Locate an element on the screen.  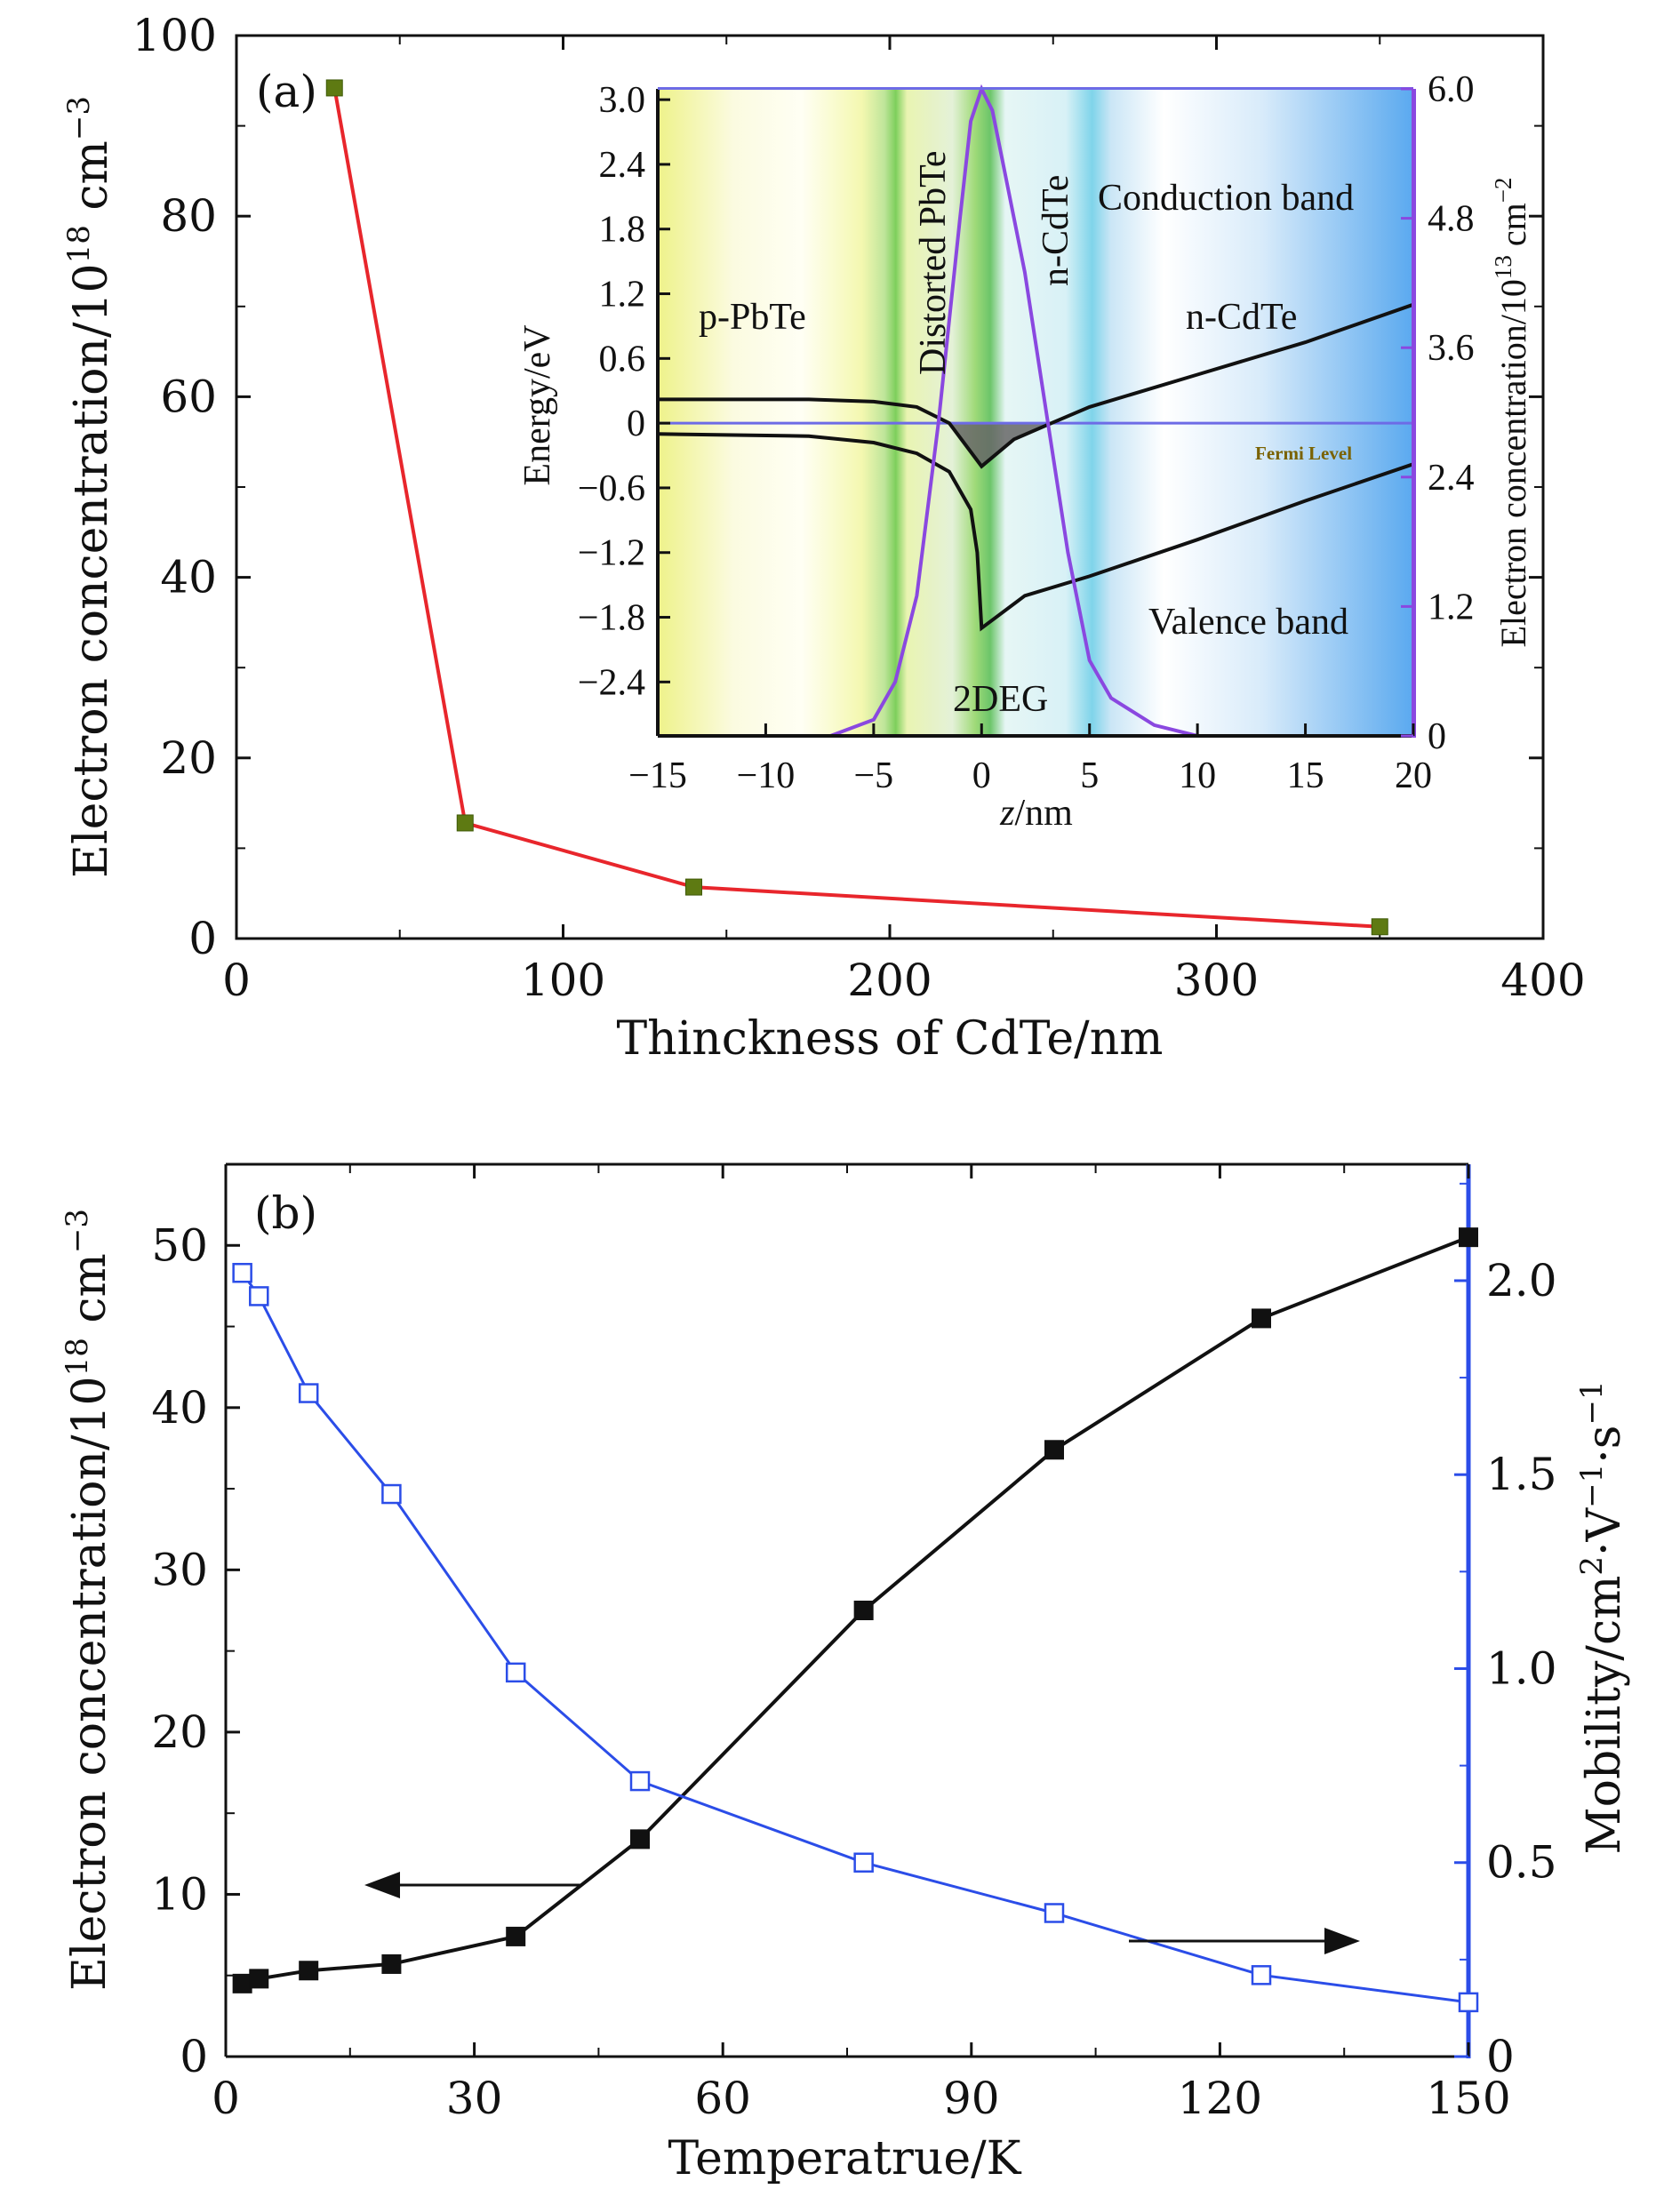
panel-b-x-tick-label: 30 is located at coordinates (474, 2099).